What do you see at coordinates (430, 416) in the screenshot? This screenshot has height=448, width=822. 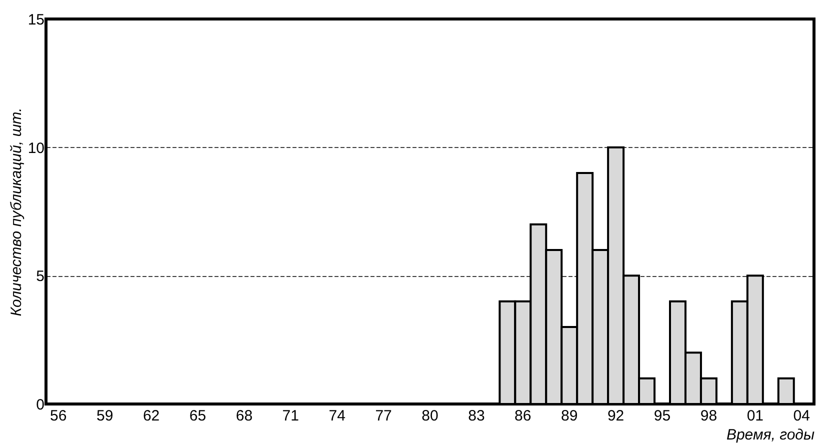 I see `x-tick-label: 80` at bounding box center [430, 416].